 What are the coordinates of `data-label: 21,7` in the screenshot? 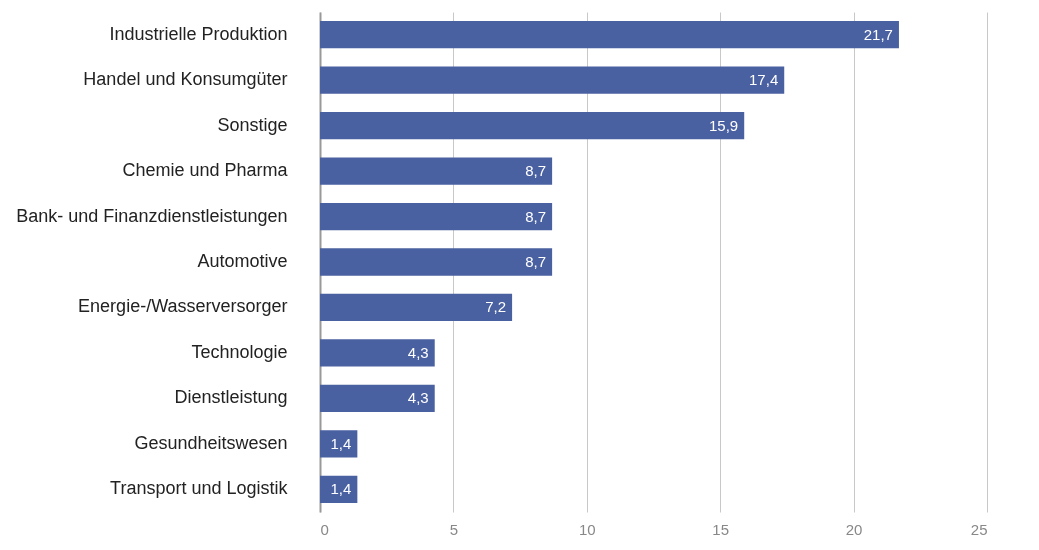 It's located at (878, 34).